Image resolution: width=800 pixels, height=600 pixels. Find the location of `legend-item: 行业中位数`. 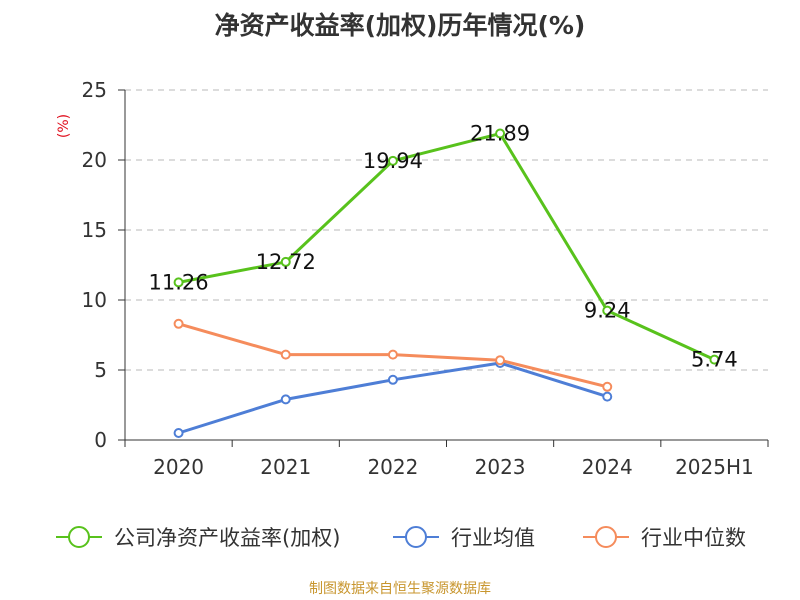

legend-item: 行业中位数 is located at coordinates (664, 538).